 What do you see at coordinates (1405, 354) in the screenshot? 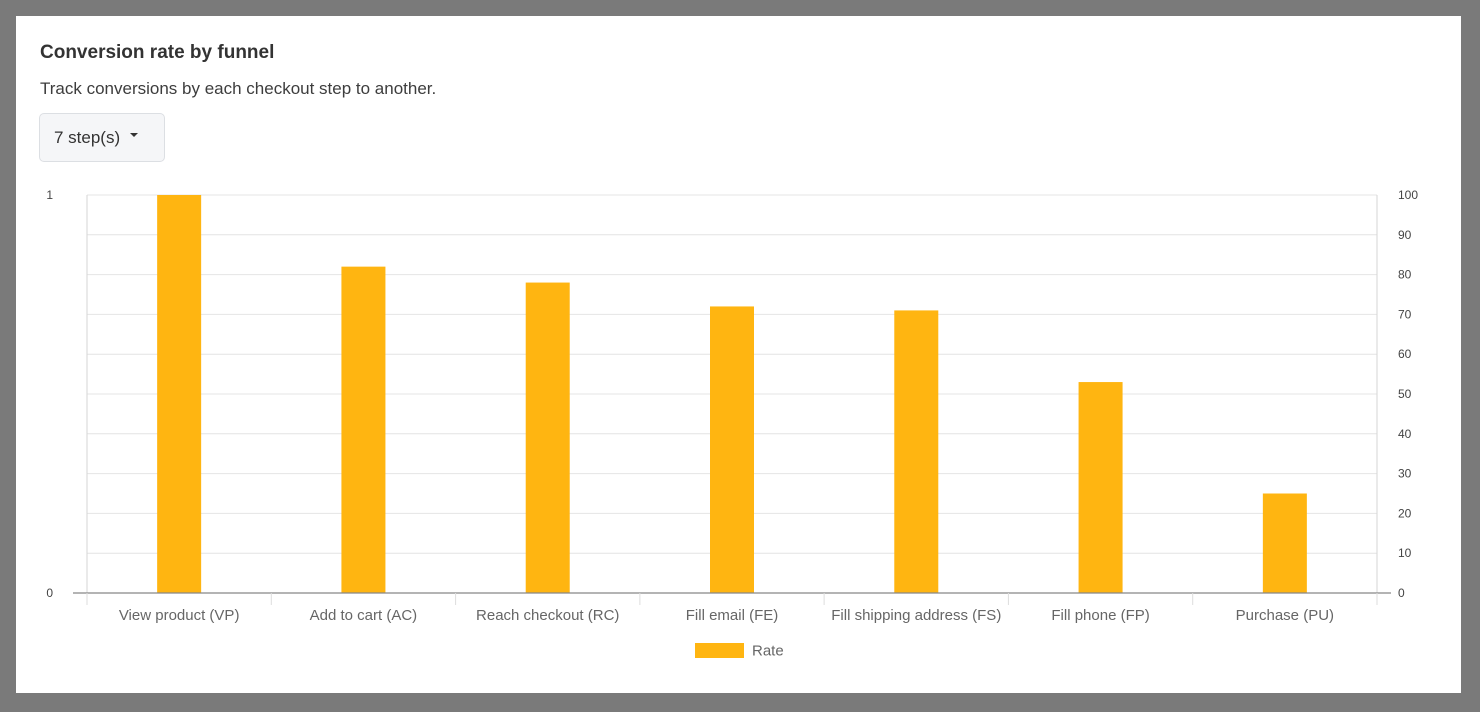
I see `right-axis-tick-label: 60` at bounding box center [1405, 354].